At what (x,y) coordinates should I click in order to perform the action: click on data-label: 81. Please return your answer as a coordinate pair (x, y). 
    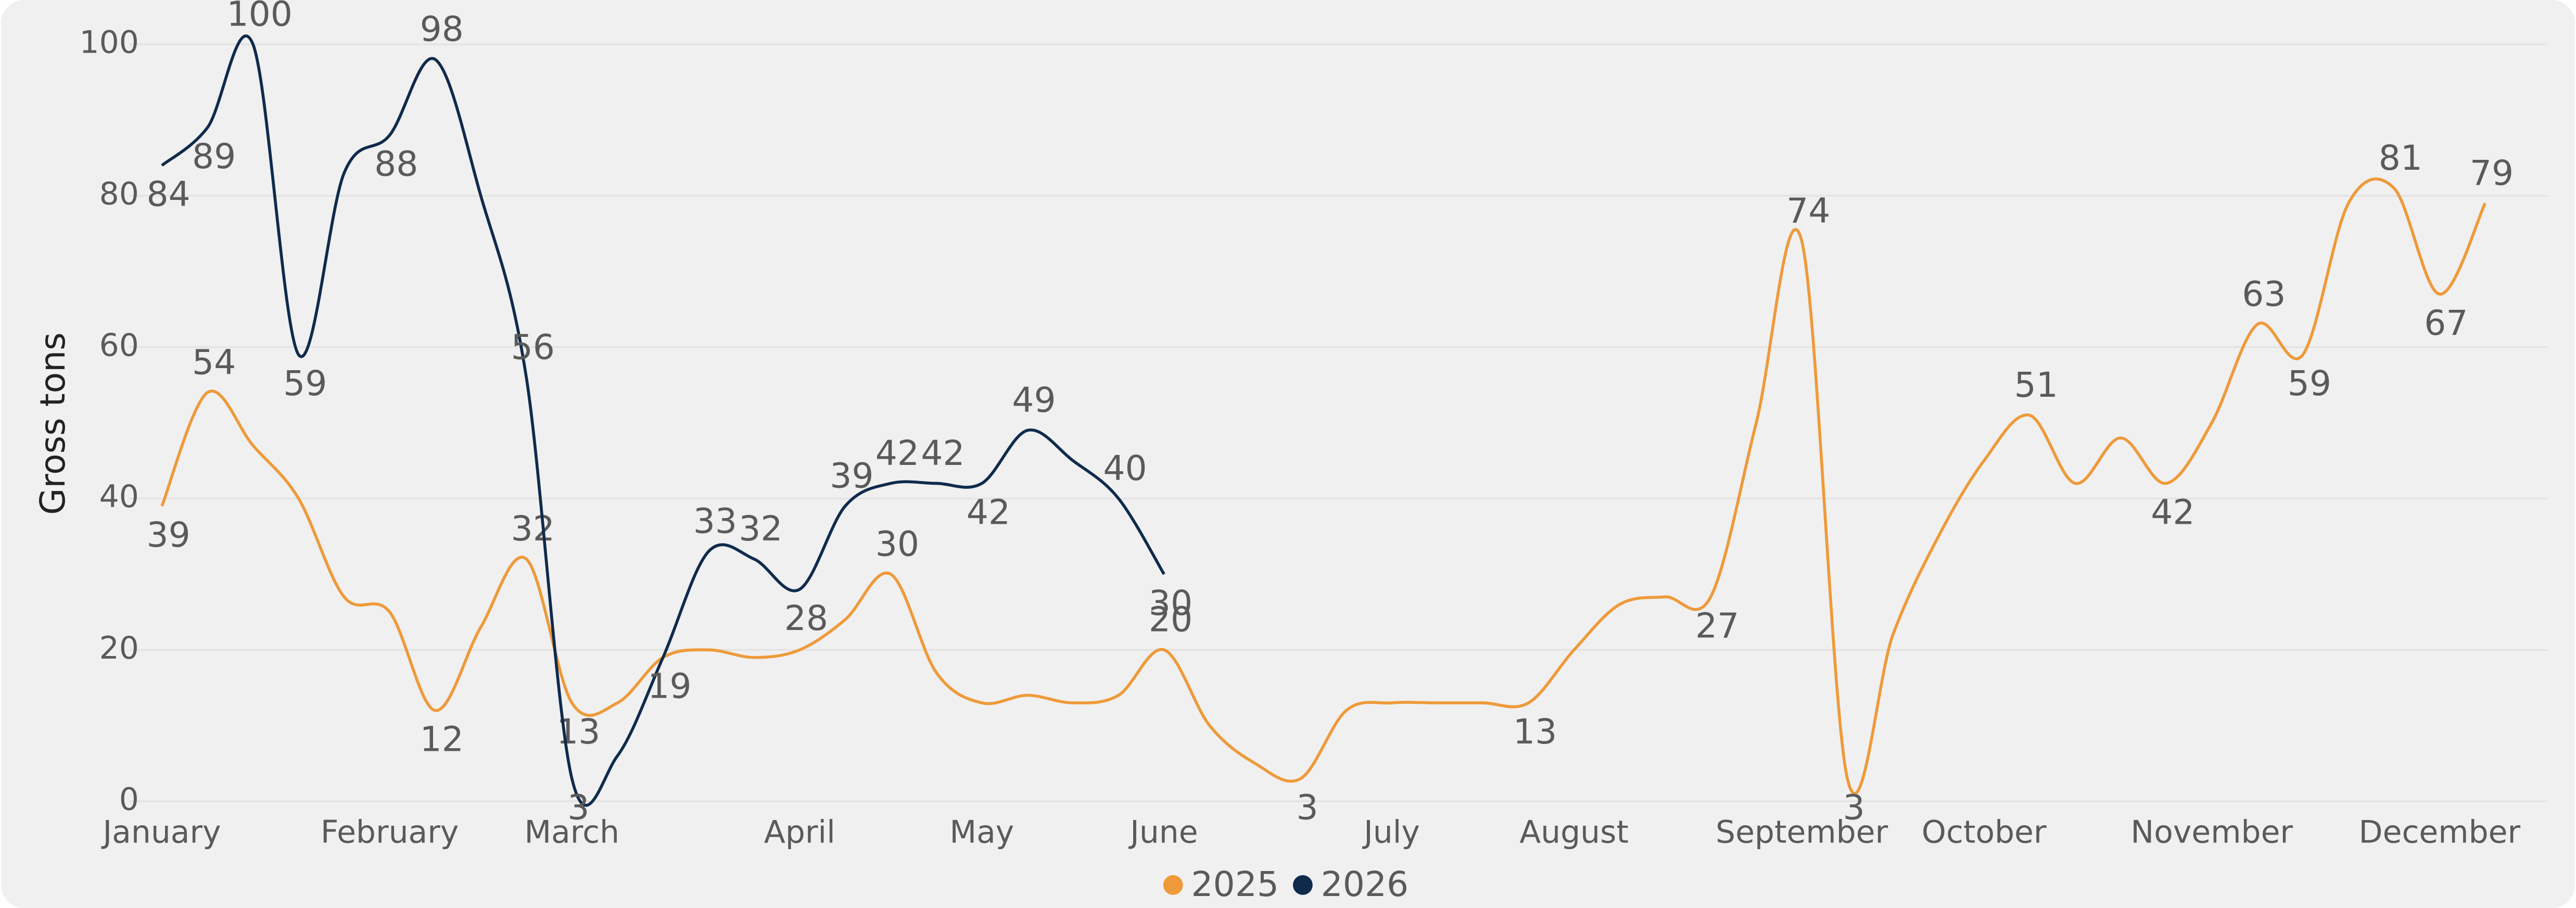
    Looking at the image, I should click on (2400, 158).